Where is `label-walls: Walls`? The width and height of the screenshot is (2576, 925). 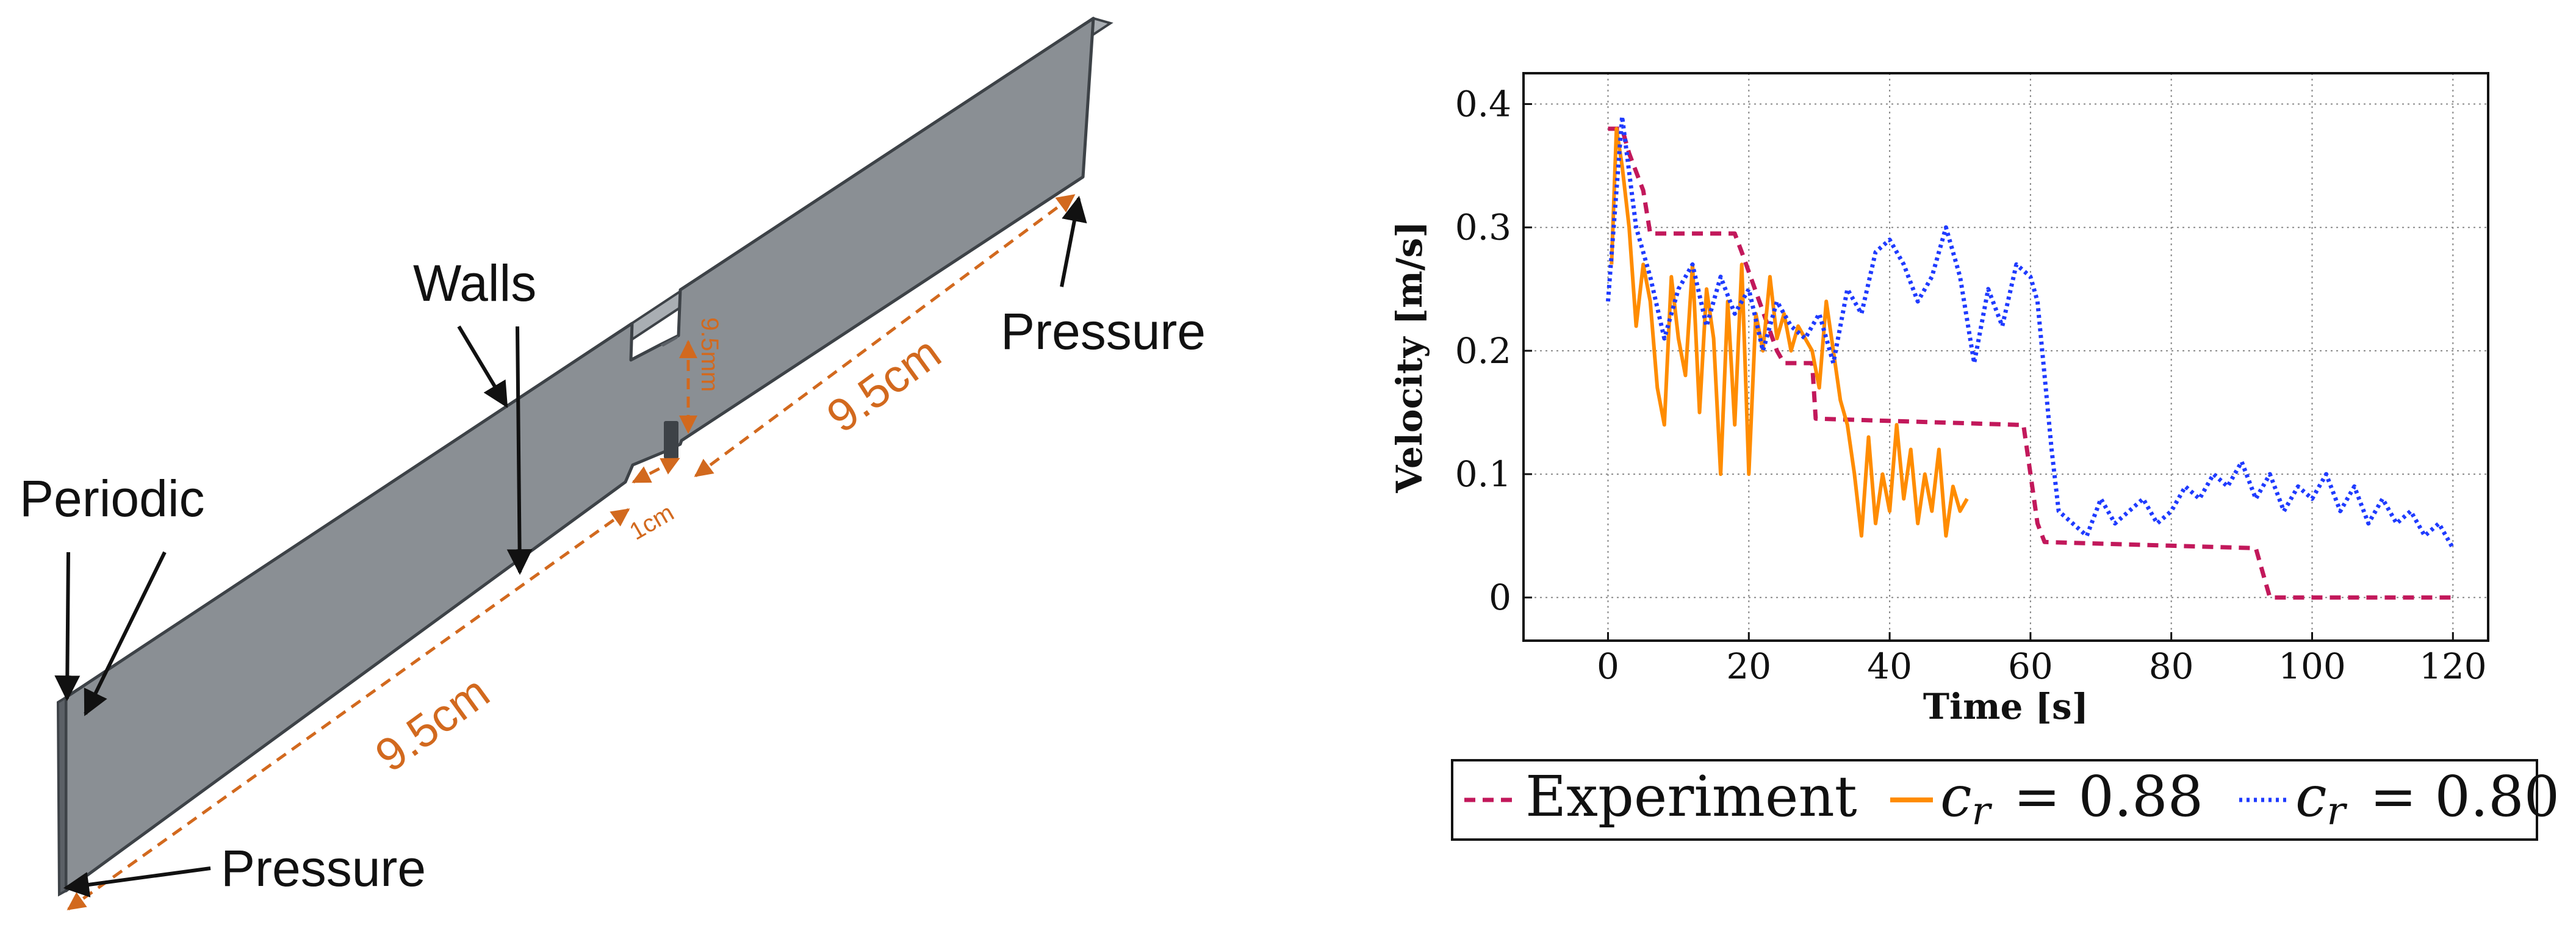
label-walls: Walls is located at coordinates (474, 283).